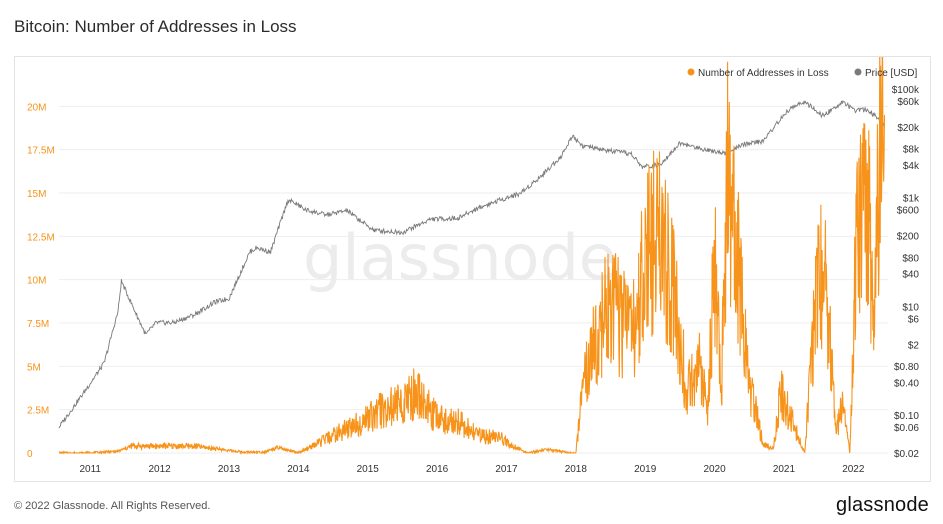 The width and height of the screenshot is (943, 524). I want to click on right-tick-label: $0.02, so click(906, 454).